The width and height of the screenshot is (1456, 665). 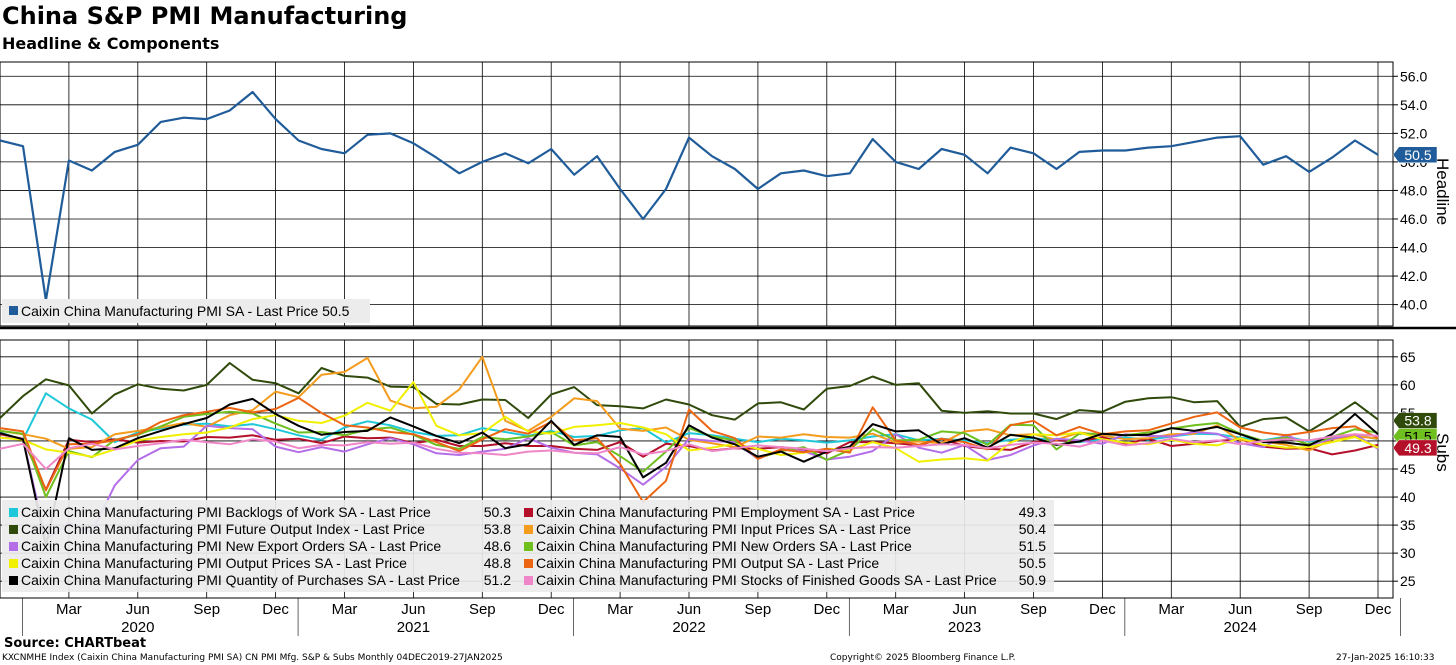 I want to click on y-tick-label: 42.0, so click(x=1413, y=276).